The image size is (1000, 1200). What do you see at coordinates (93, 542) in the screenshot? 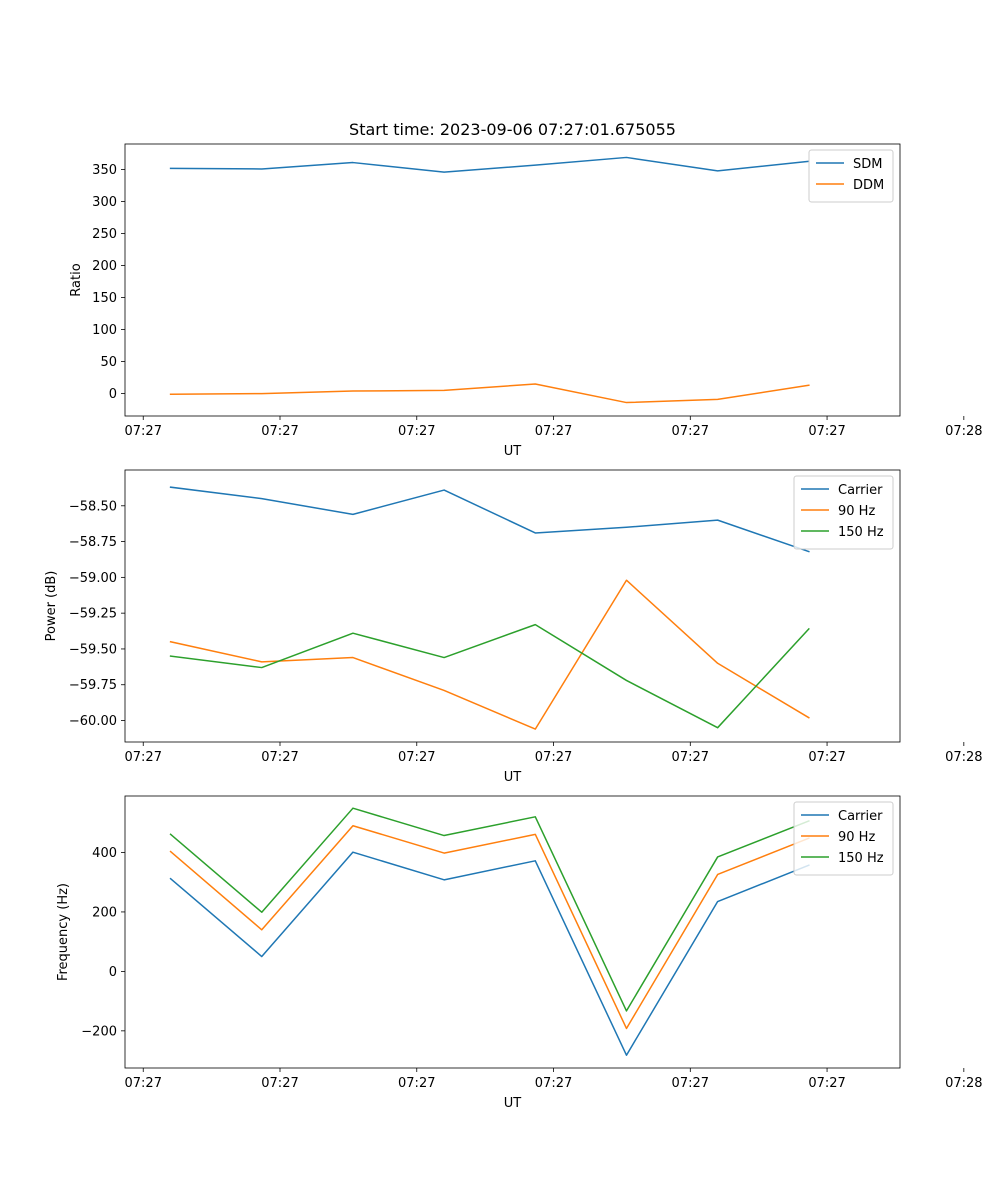
I see `y-tick-label: −58.75` at bounding box center [93, 542].